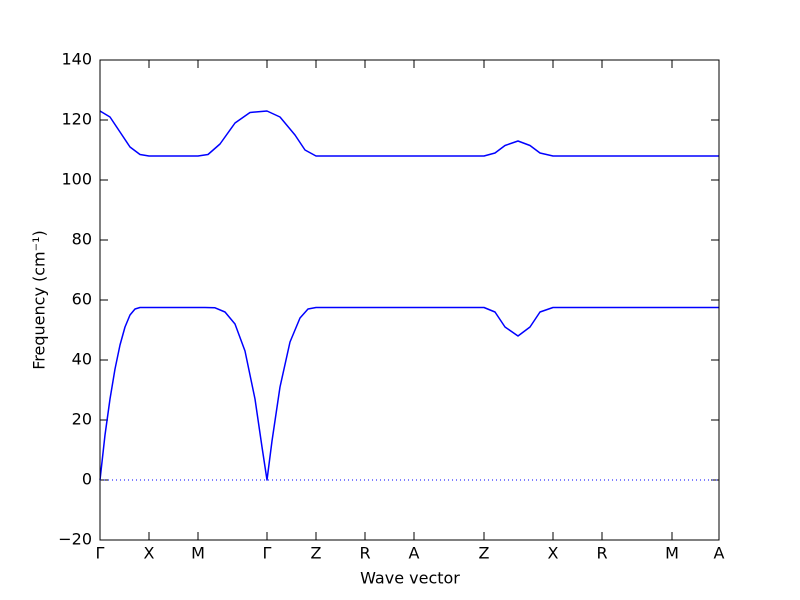 Image resolution: width=800 pixels, height=600 pixels. Describe the element at coordinates (82, 239) in the screenshot. I see `y-tick-label: 80` at that location.